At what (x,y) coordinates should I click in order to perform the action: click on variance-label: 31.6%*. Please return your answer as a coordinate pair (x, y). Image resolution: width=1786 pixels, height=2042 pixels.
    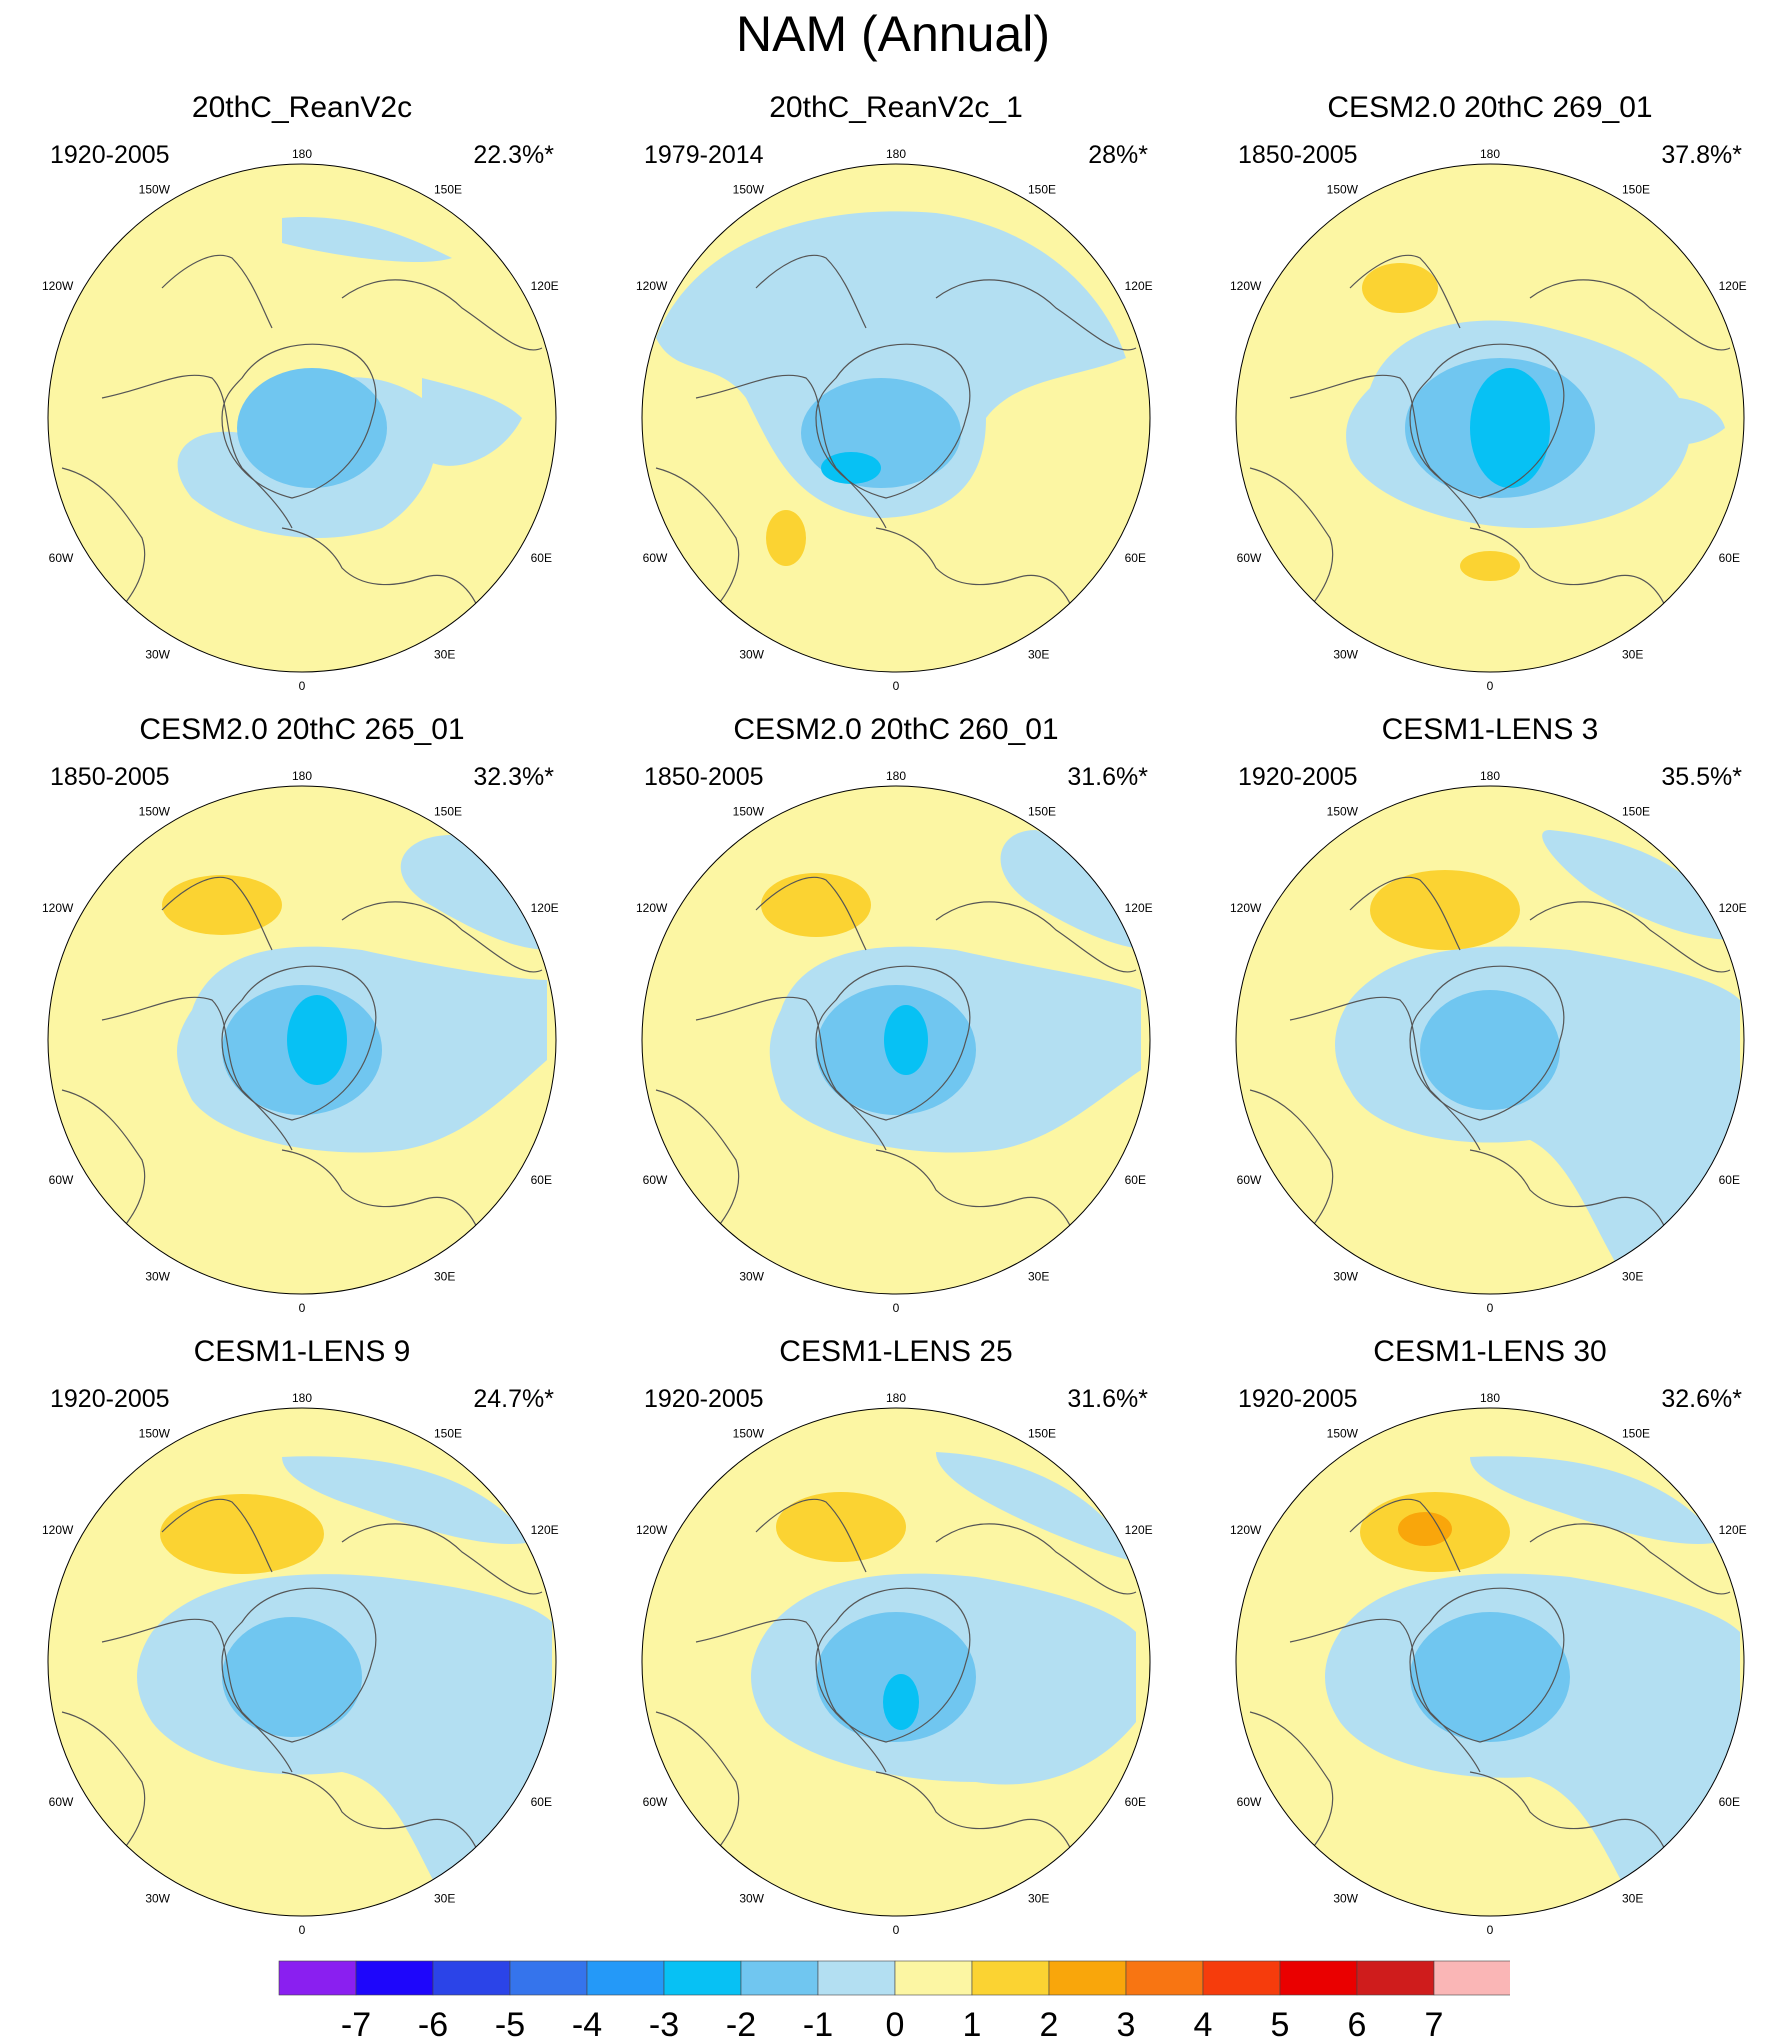
    Looking at the image, I should click on (1107, 1399).